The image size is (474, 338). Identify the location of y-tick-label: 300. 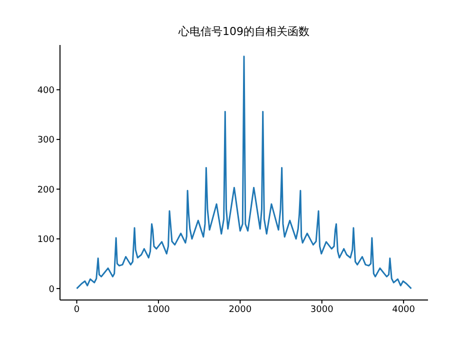
(46, 141).